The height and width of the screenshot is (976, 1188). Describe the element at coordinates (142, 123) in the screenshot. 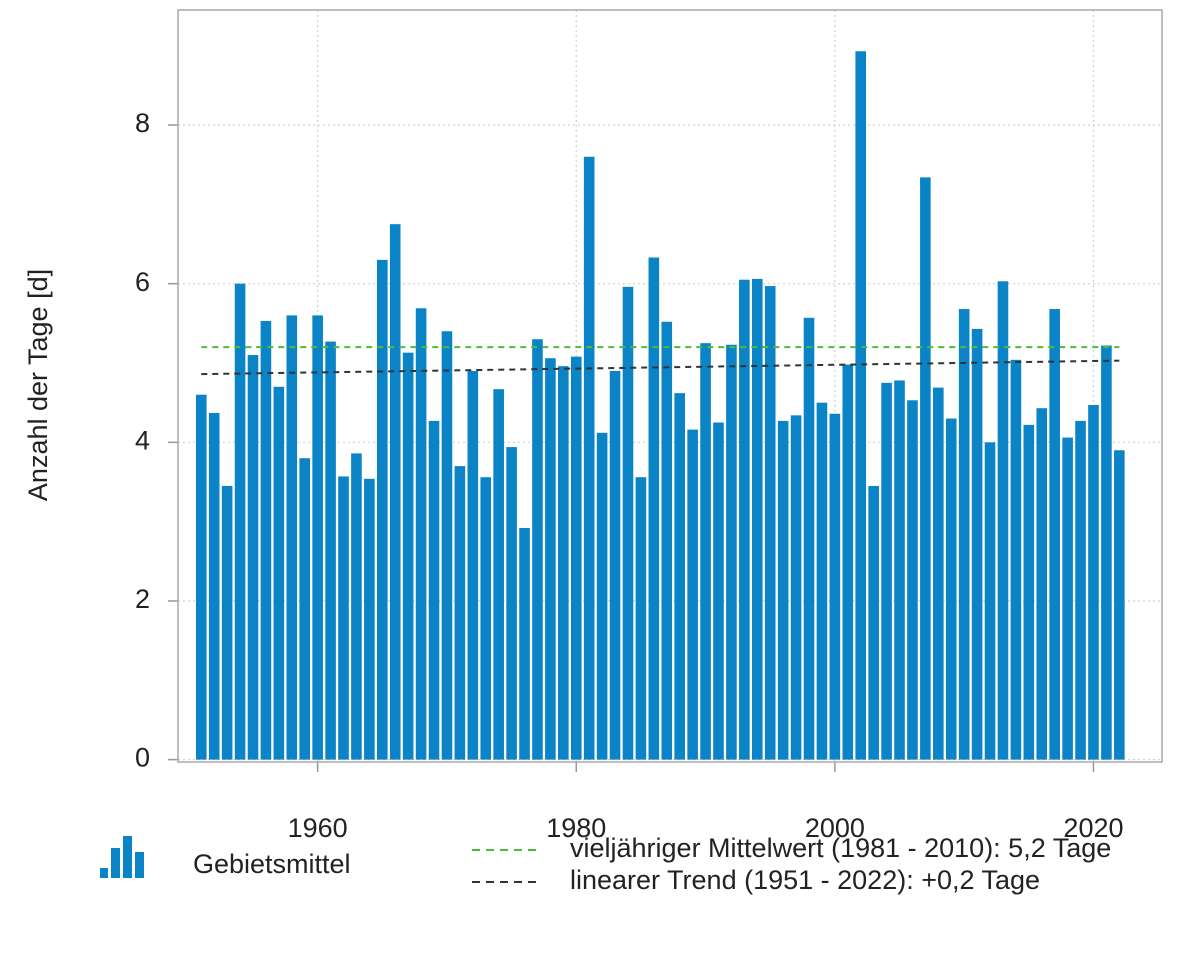

I see `y-tick-label: 8` at that location.